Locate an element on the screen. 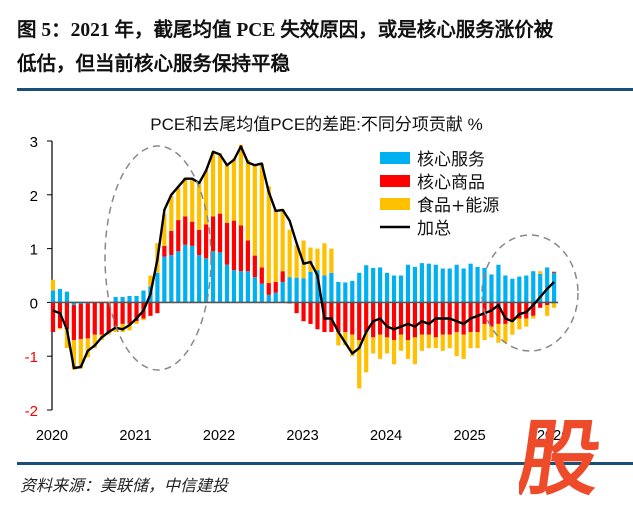 The width and height of the screenshot is (633, 511). watermark-logo-icon: 股 is located at coordinates (562, 455).